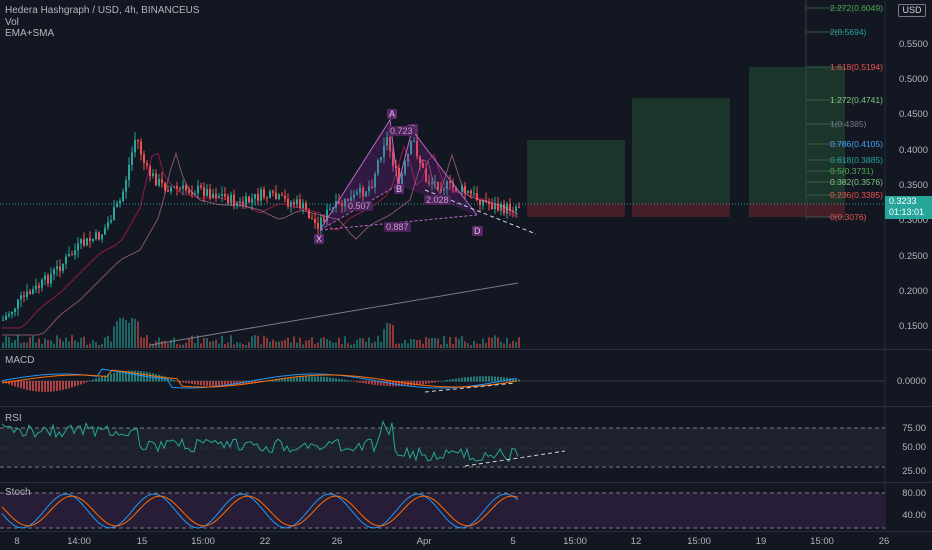 This screenshot has width=932, height=550. I want to click on time-axis-label: 15:00, so click(699, 541).